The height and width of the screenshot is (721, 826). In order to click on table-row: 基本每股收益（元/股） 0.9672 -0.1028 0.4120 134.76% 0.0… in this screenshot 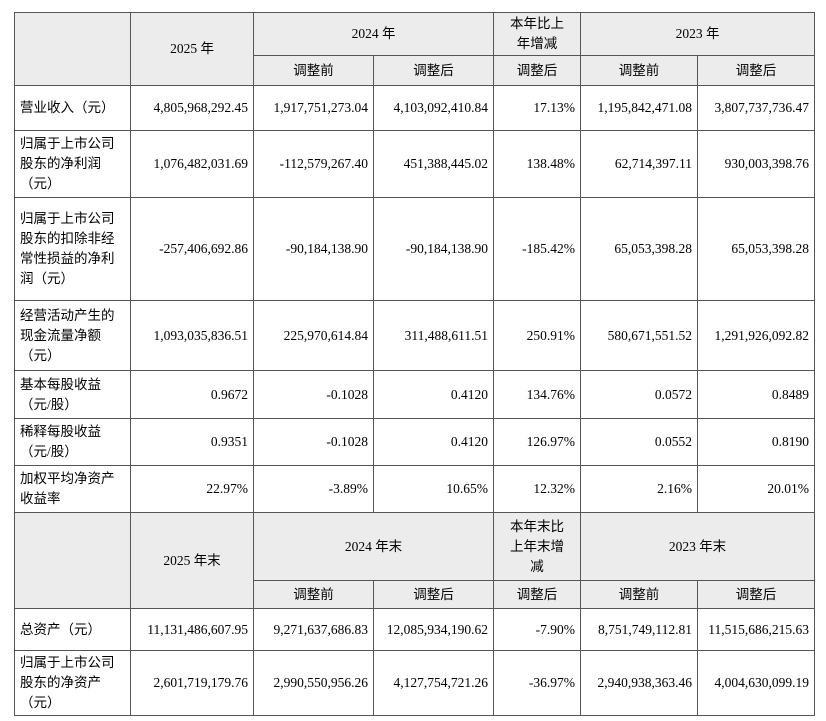, I will do `click(414, 394)`.